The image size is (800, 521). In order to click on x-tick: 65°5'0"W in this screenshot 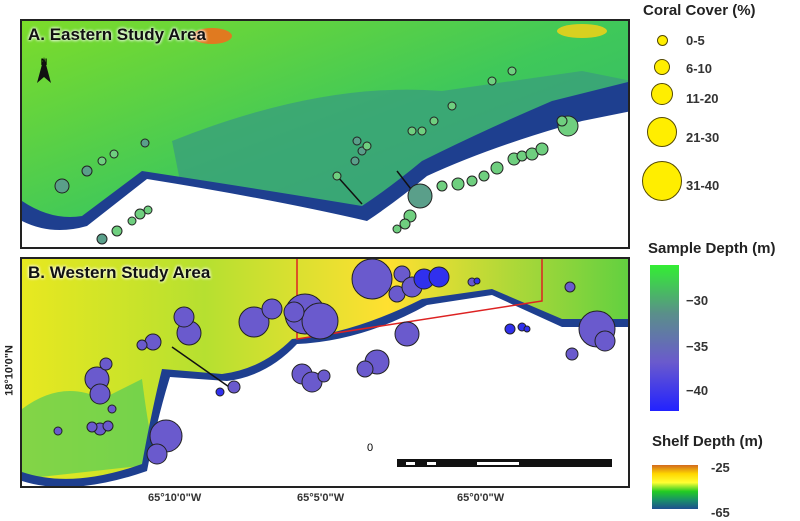, I will do `click(321, 498)`.